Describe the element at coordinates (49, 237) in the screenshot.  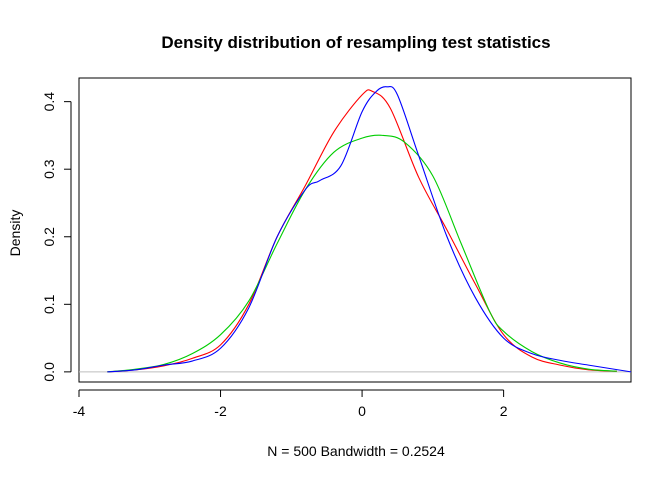
I see `y-tick-label: 0.2` at that location.